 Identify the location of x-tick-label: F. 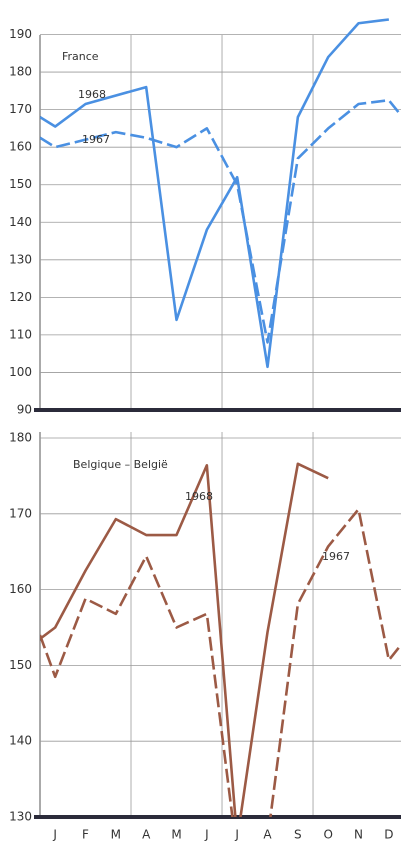
(85, 835).